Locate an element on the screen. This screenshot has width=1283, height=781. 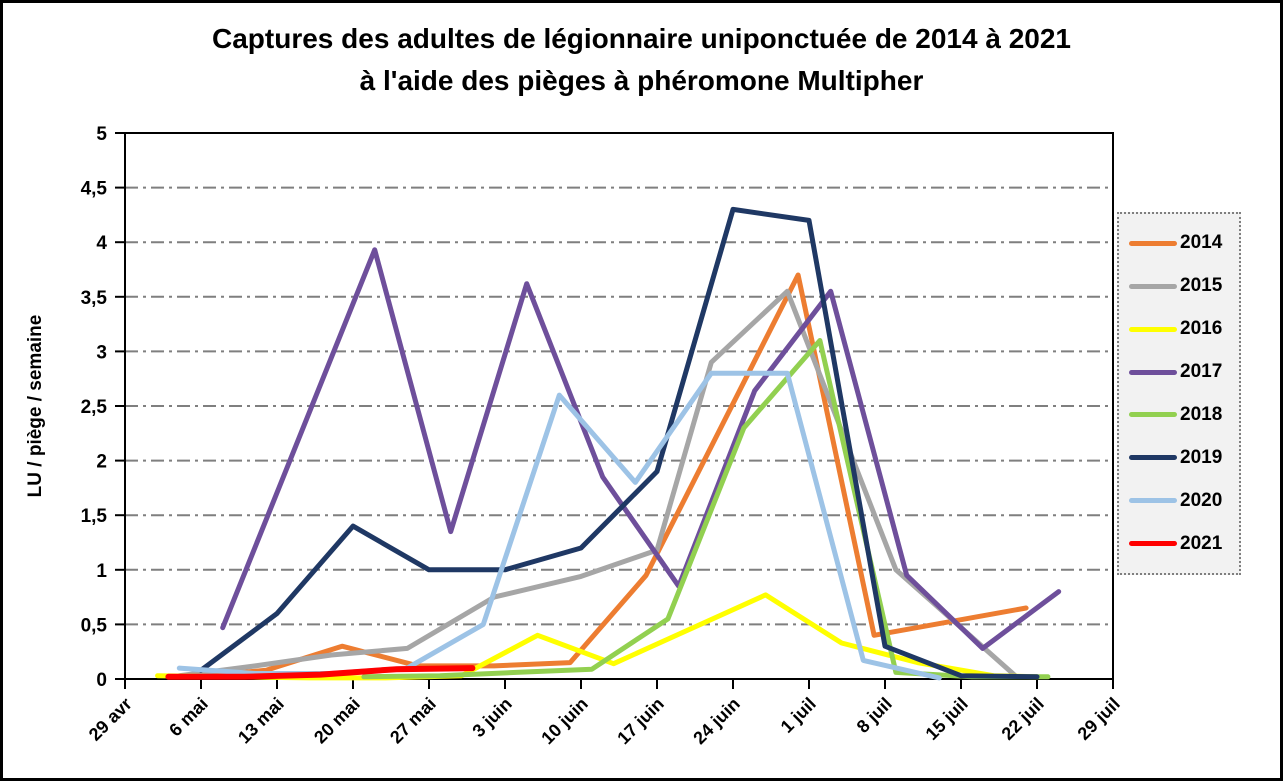
legend-swatch-2020 is located at coordinates (1153, 501).